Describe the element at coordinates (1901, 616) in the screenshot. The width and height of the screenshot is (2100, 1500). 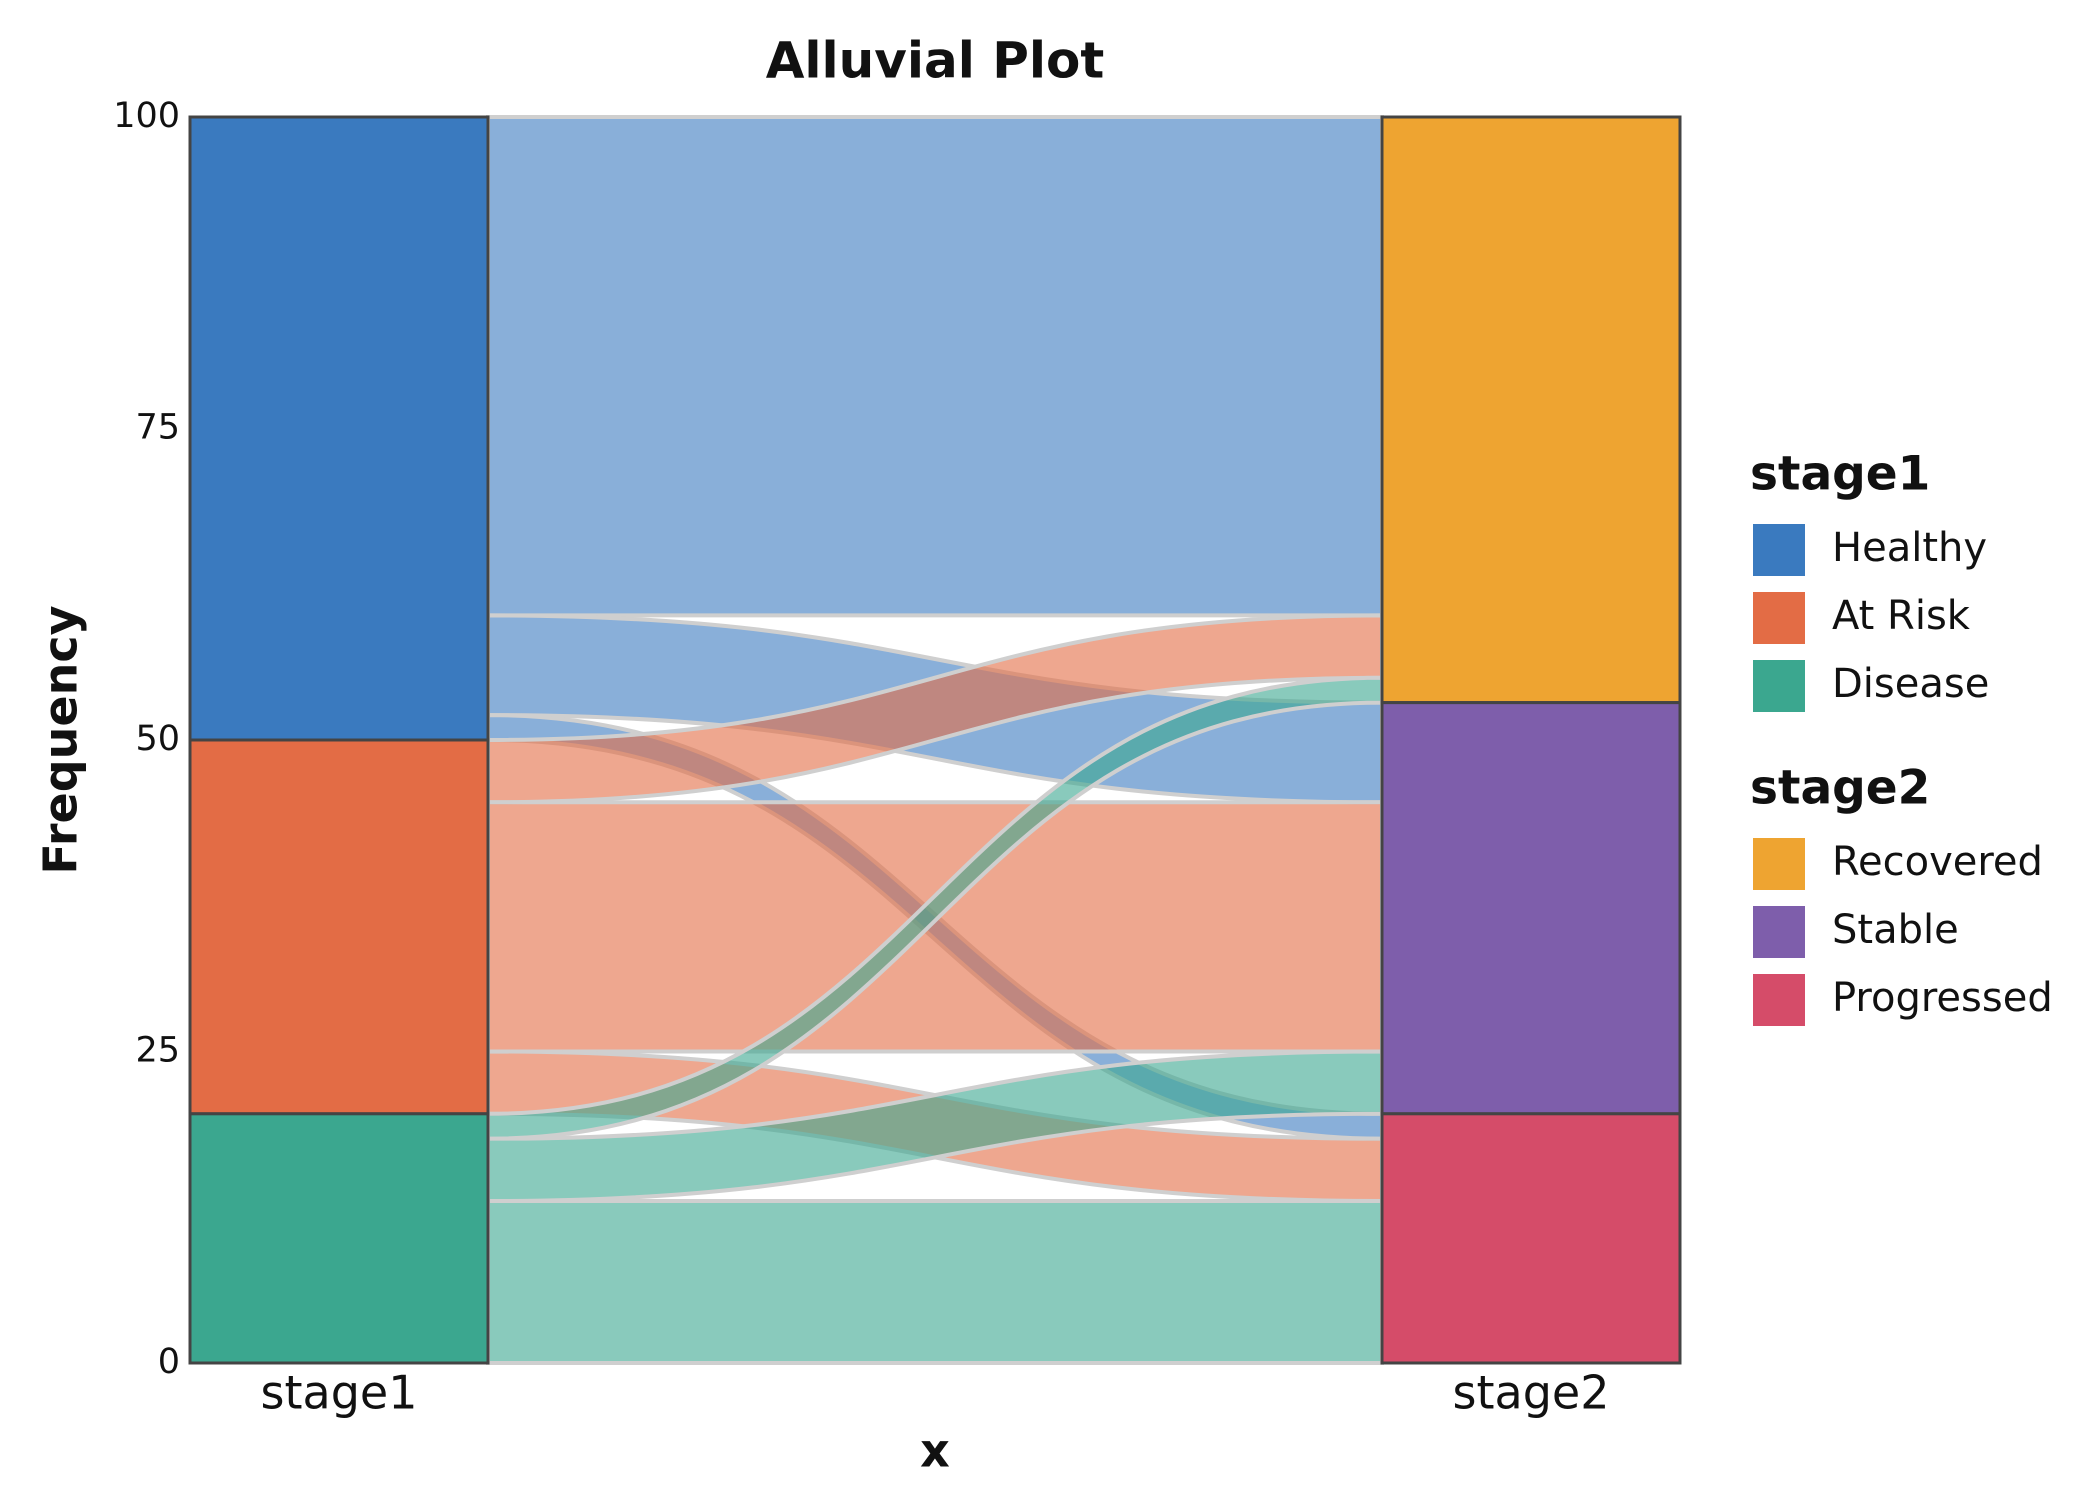
I see `legend-label: At Risk` at that location.